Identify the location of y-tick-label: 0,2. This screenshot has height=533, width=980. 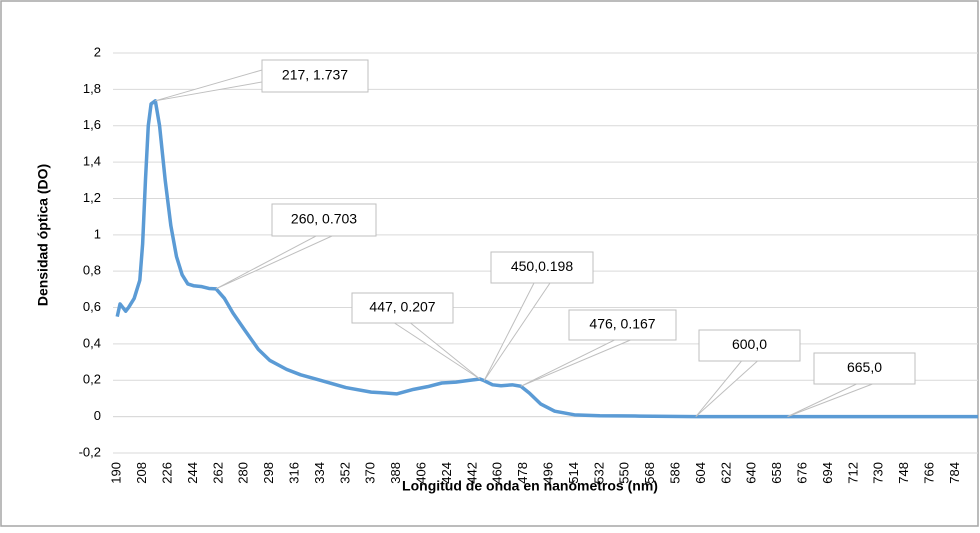
(92, 379).